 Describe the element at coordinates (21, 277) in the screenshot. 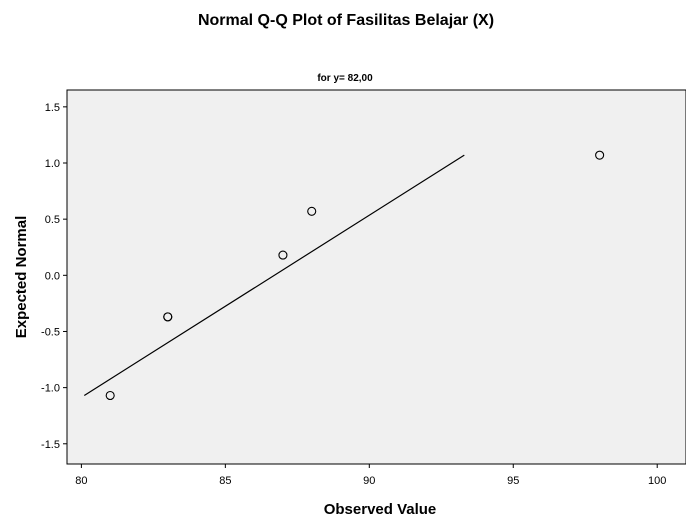

I see `y-axis-label: Expected Normal` at that location.